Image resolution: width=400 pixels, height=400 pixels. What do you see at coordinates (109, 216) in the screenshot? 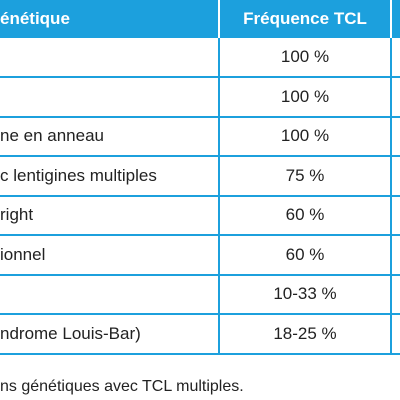
I see `table-cell: right` at bounding box center [109, 216].